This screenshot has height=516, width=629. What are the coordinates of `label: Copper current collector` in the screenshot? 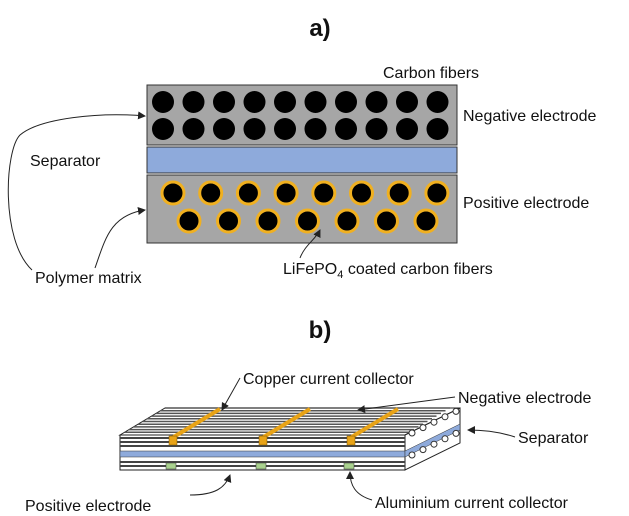 It's located at (328, 379).